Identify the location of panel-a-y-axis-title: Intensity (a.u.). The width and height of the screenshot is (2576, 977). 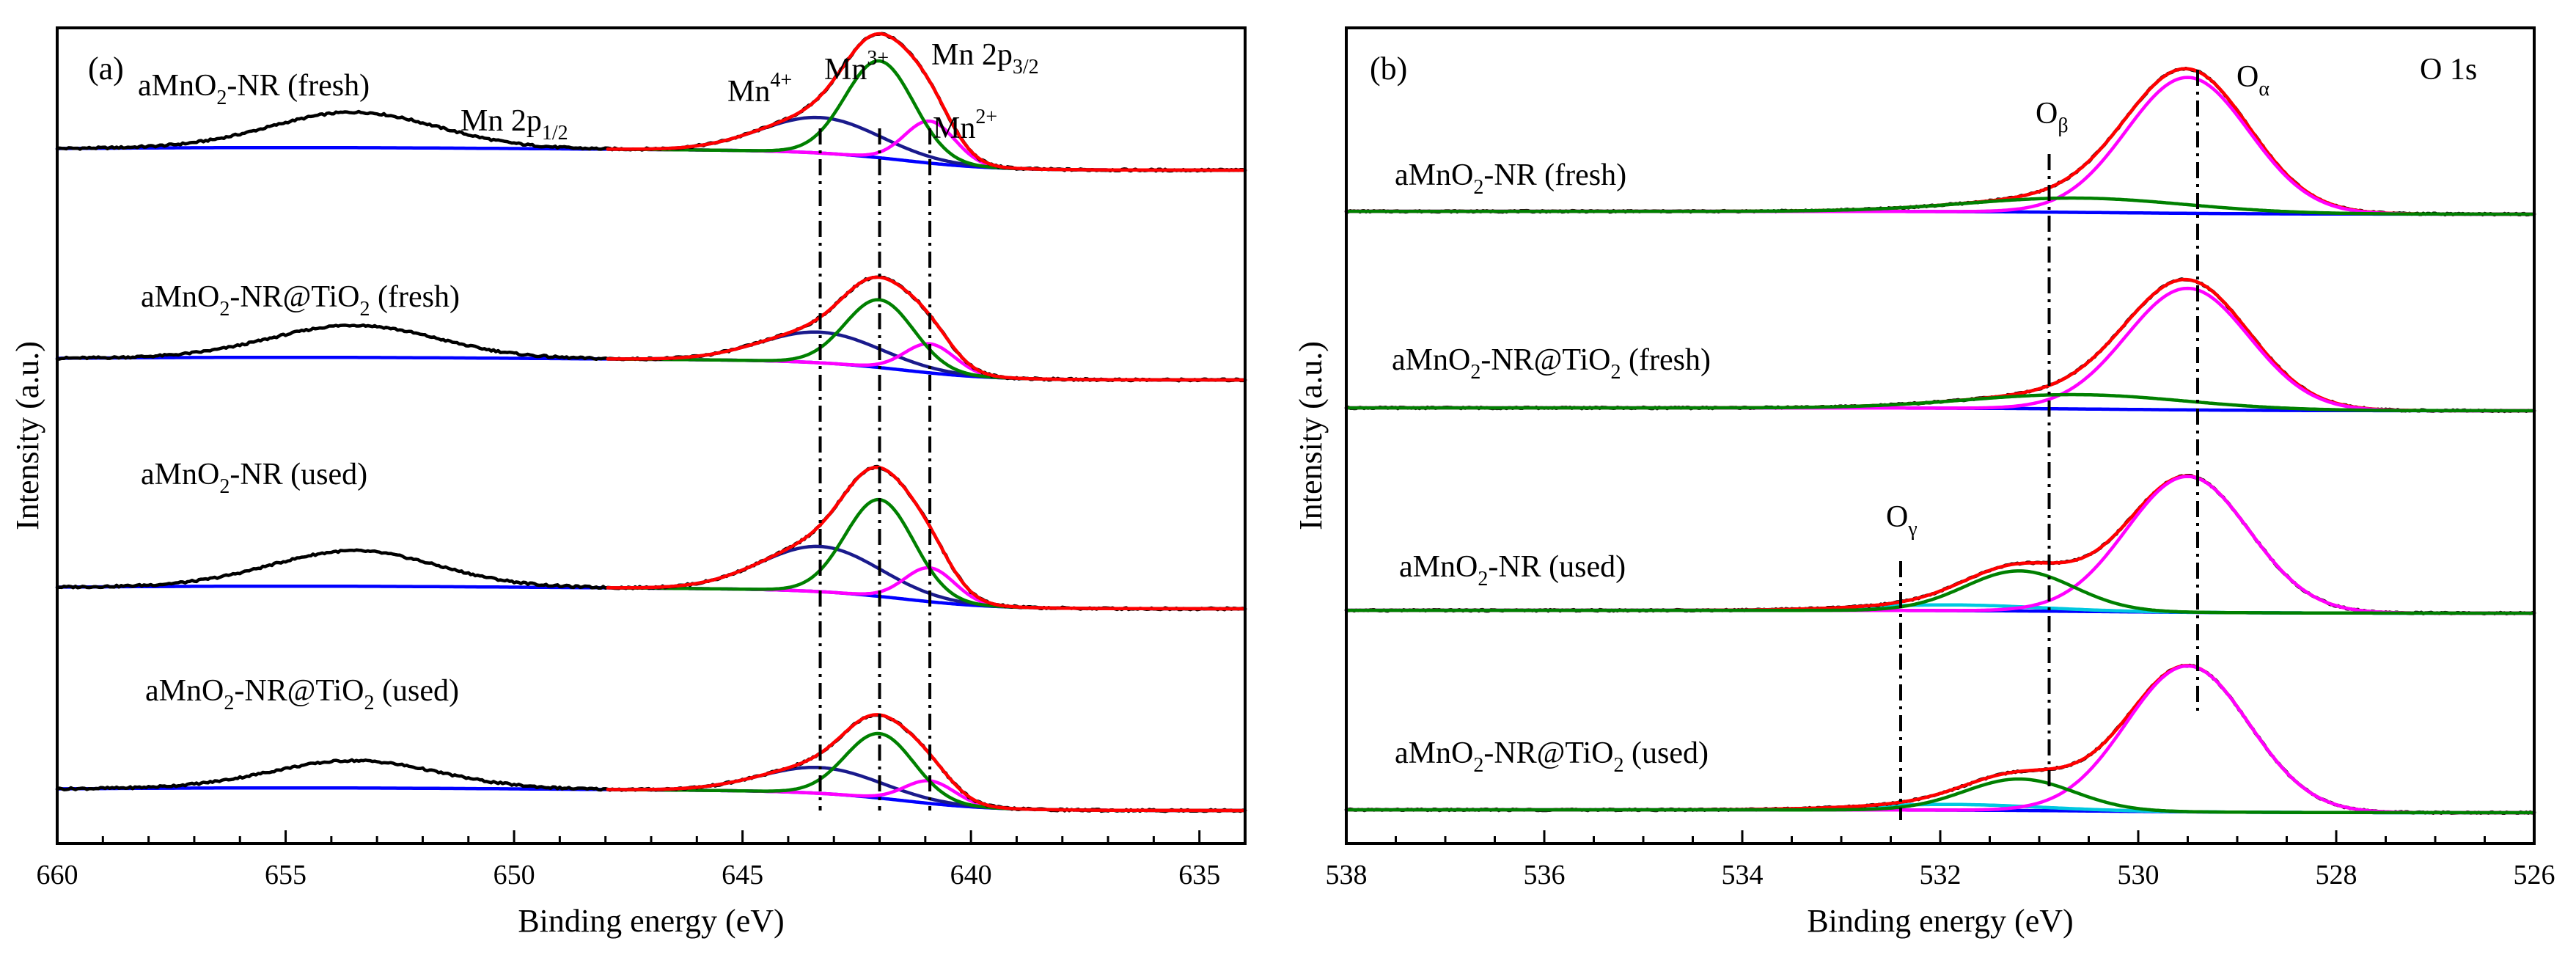
(28, 436).